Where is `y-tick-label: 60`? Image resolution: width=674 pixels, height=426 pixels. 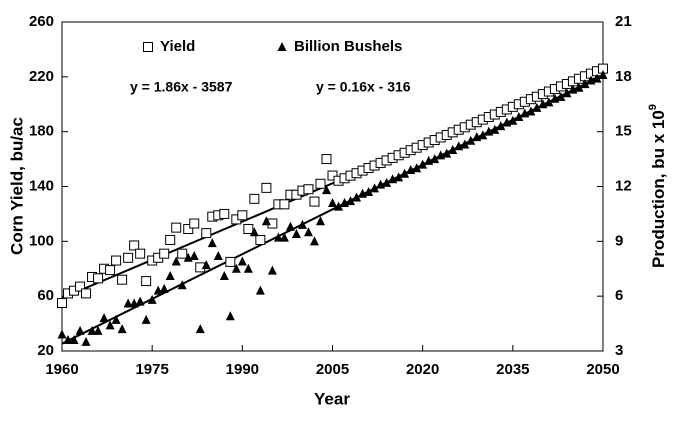
y-tick-label: 60 is located at coordinates (45, 295).